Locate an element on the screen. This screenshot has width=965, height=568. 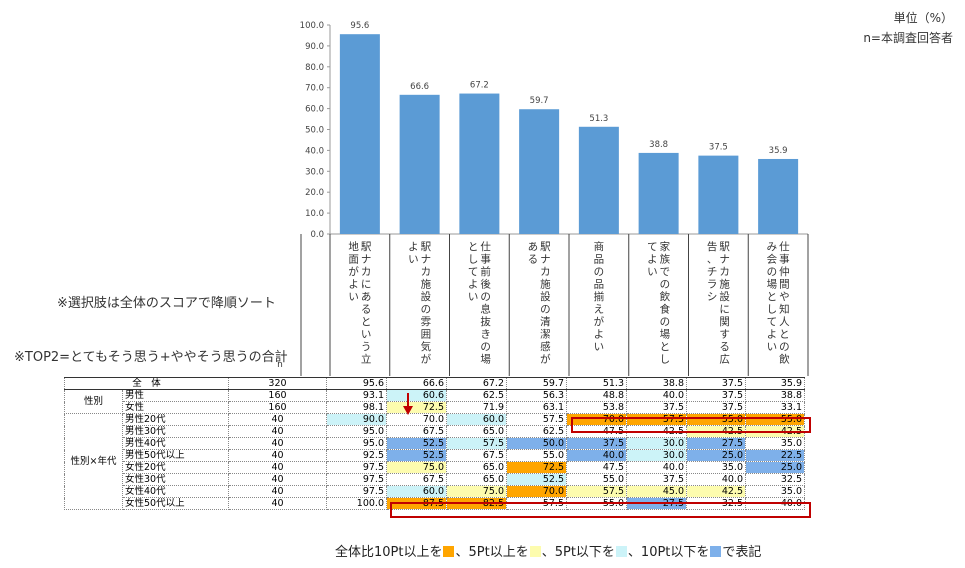
table-cell: 66.6 is located at coordinates (416, 383).